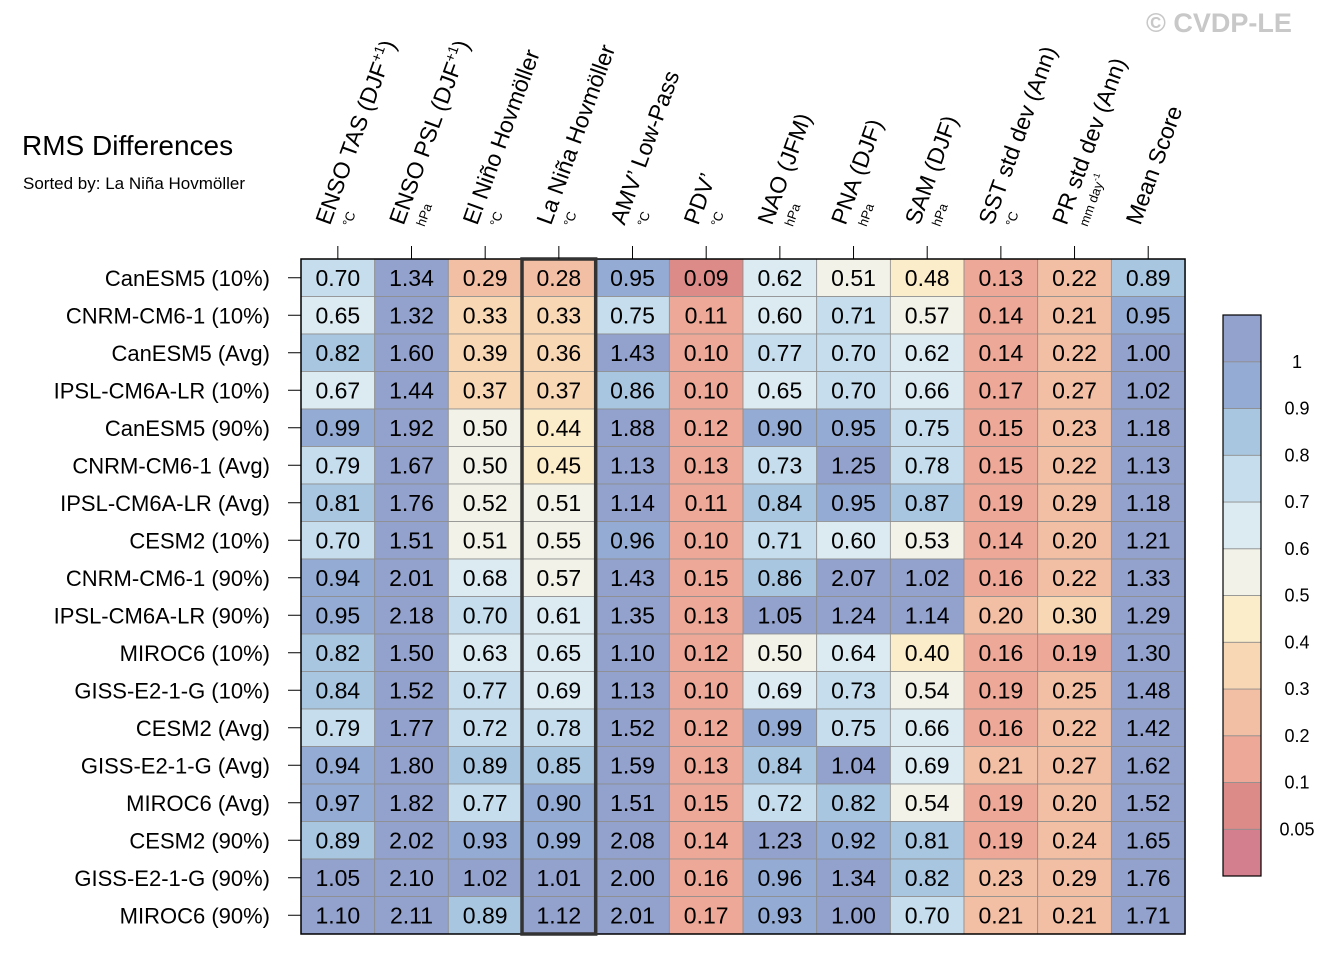  What do you see at coordinates (632, 540) in the screenshot?
I see `cell-value-label: 0.96` at bounding box center [632, 540].